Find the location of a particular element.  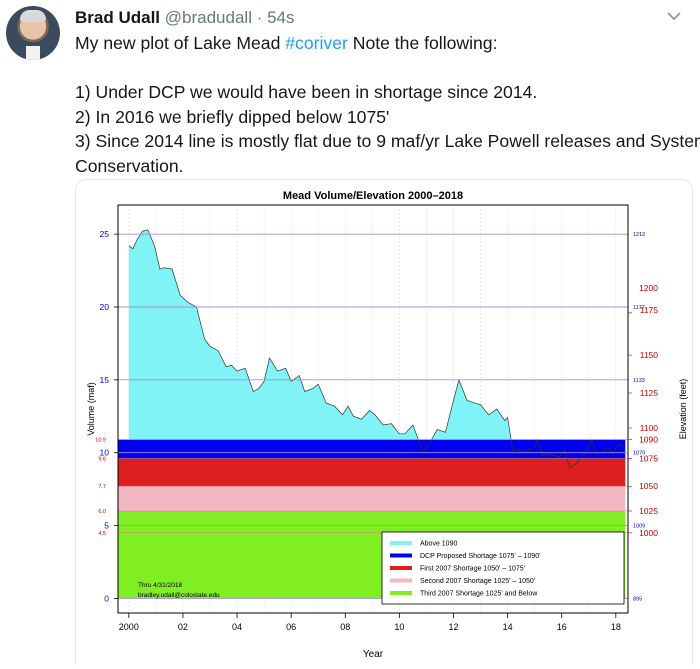

y-tick-label-right-red: 1050 is located at coordinates (648, 486).